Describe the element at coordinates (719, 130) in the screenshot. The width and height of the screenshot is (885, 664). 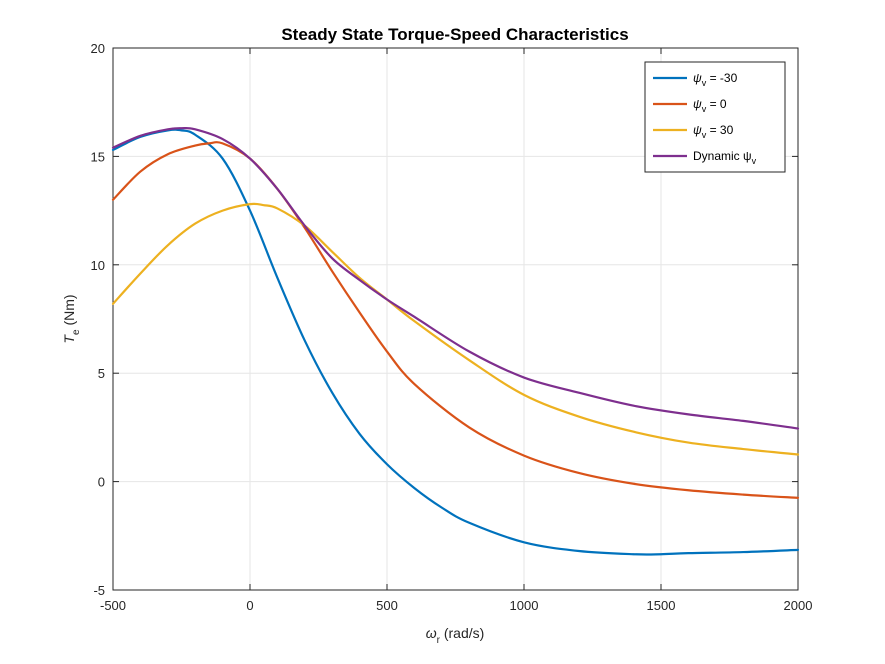
I see `legend-text: = 30` at that location.